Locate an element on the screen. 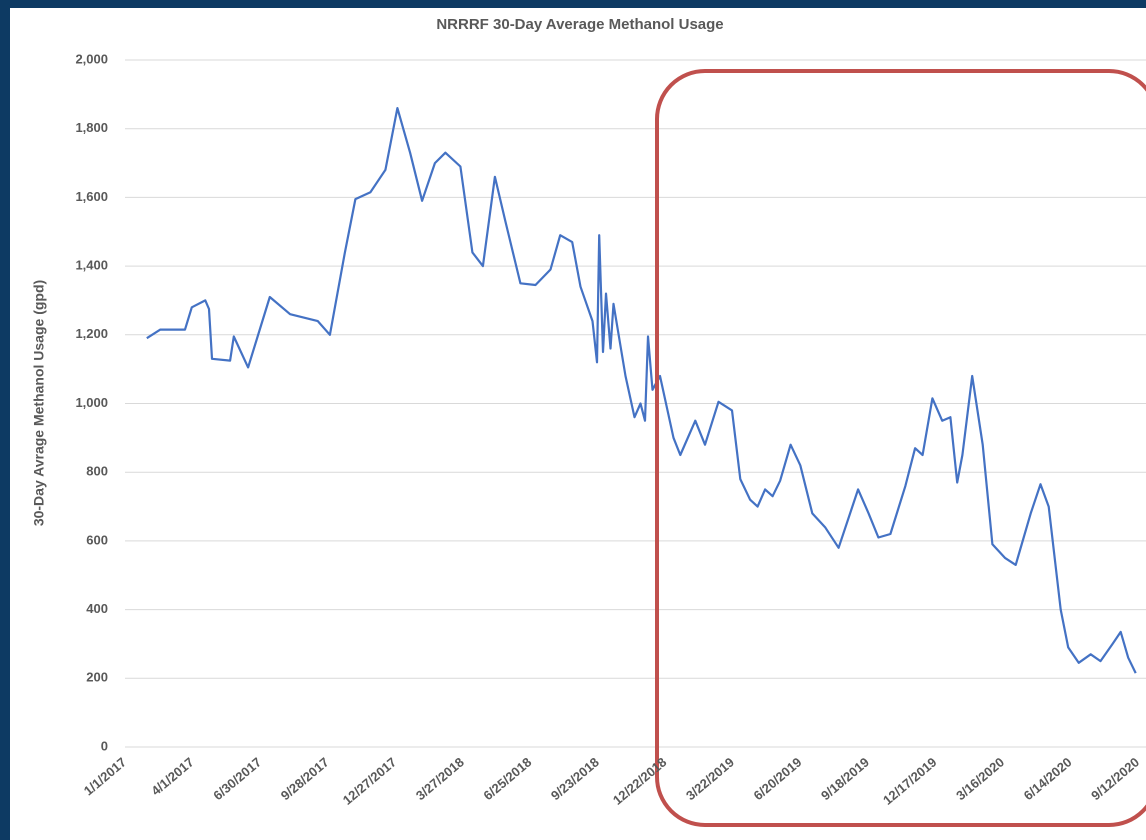  chart-title: NRRRF 30-Day Average Methanol Usage is located at coordinates (579, 24).